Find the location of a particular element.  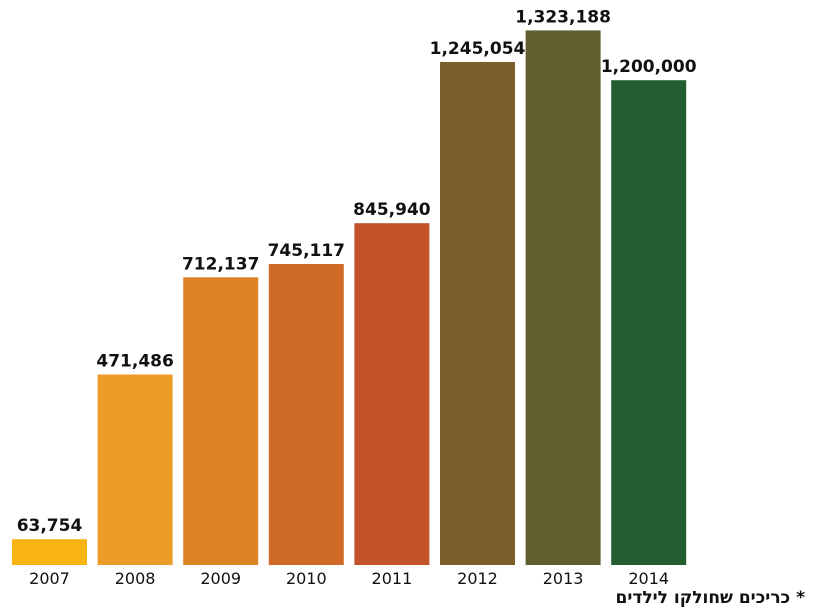

bar-2009 is located at coordinates (221, 421).